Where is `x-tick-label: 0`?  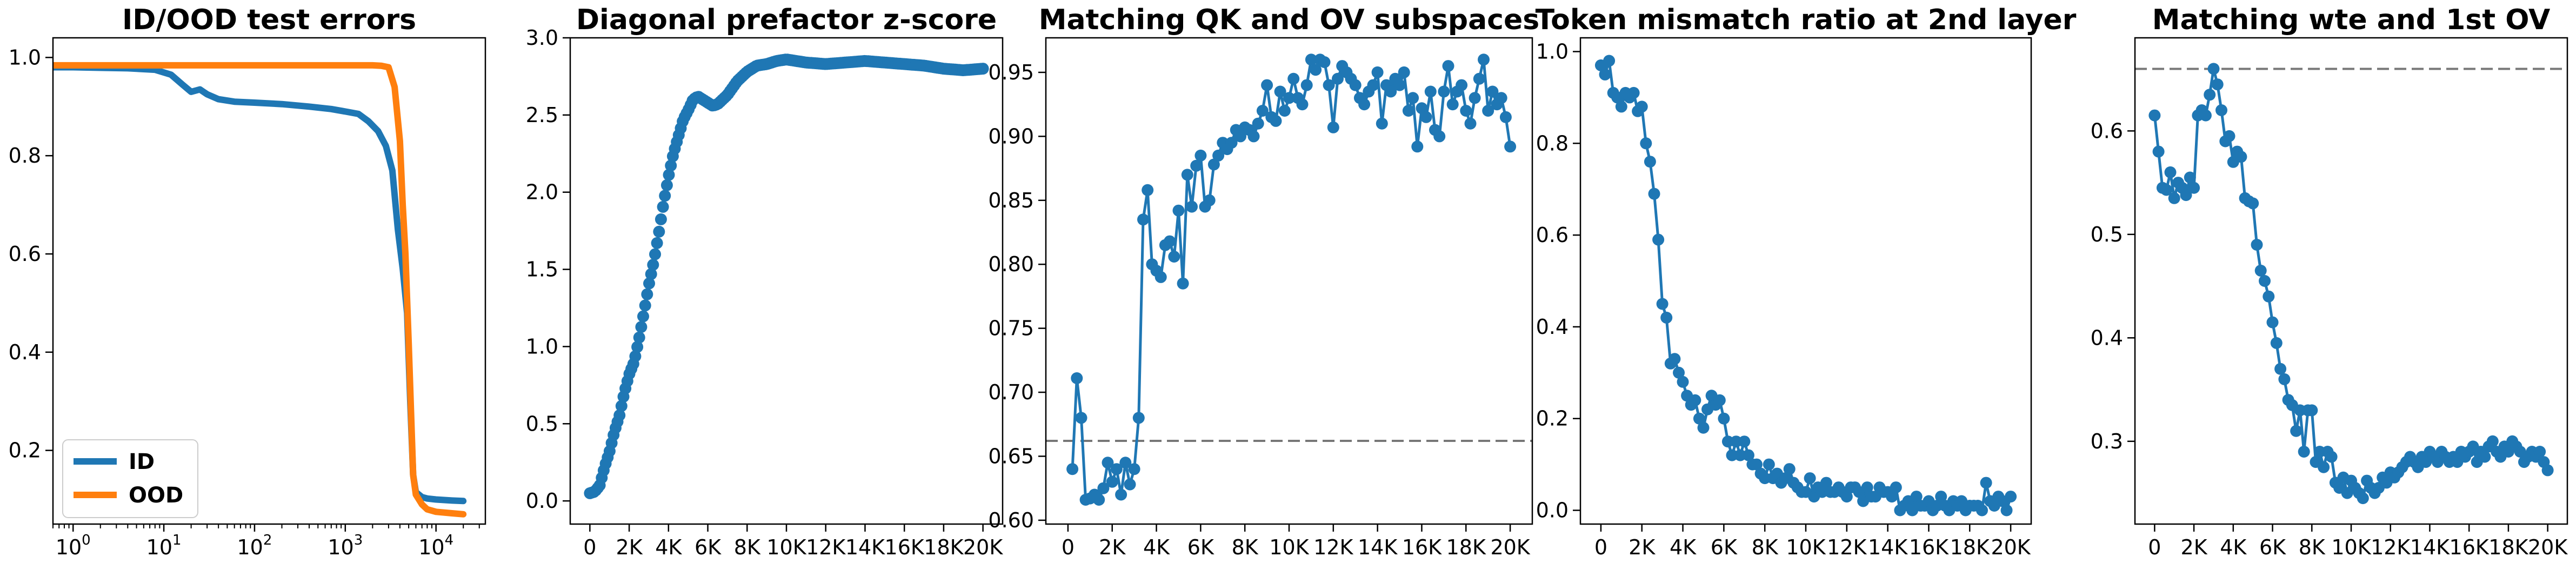
x-tick-label: 0 is located at coordinates (2155, 547).